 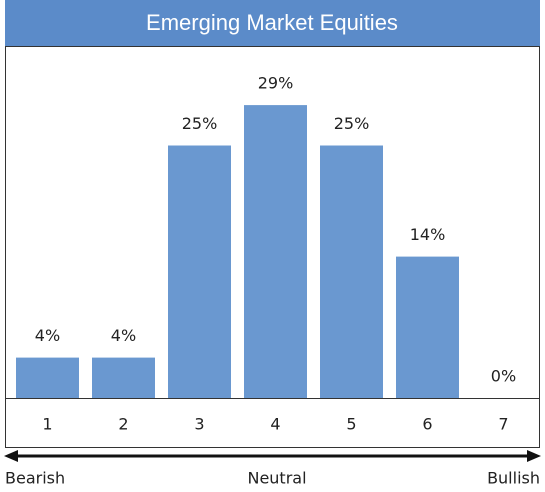 What do you see at coordinates (199, 424) in the screenshot?
I see `x-tick-label: 3` at bounding box center [199, 424].